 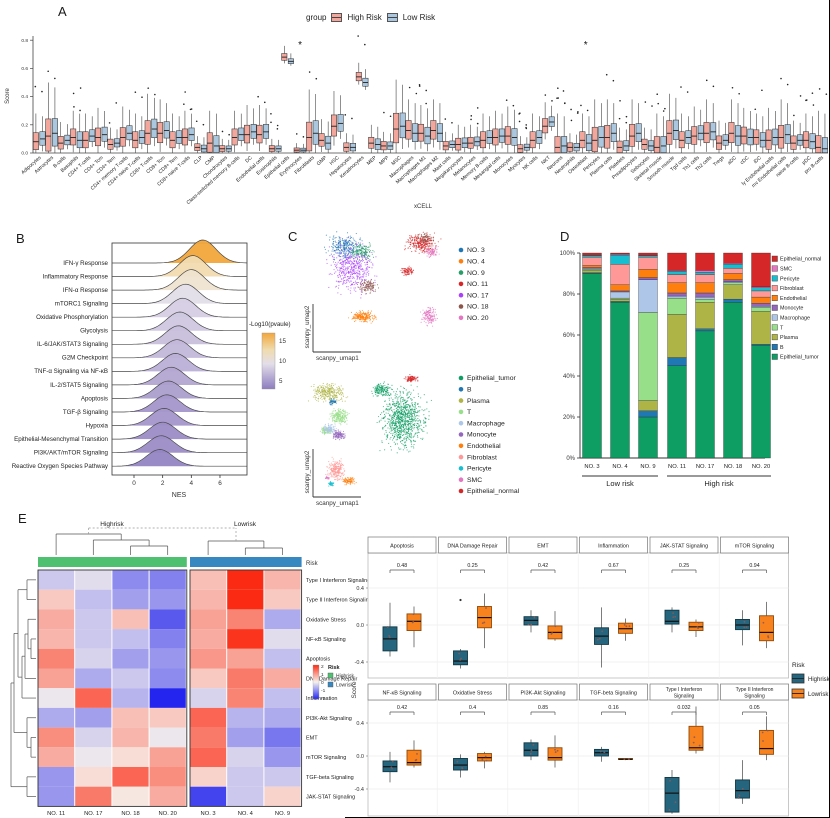 What do you see at coordinates (372, 161) in the screenshot?
I see `svg-text: MEP` at bounding box center [372, 161].